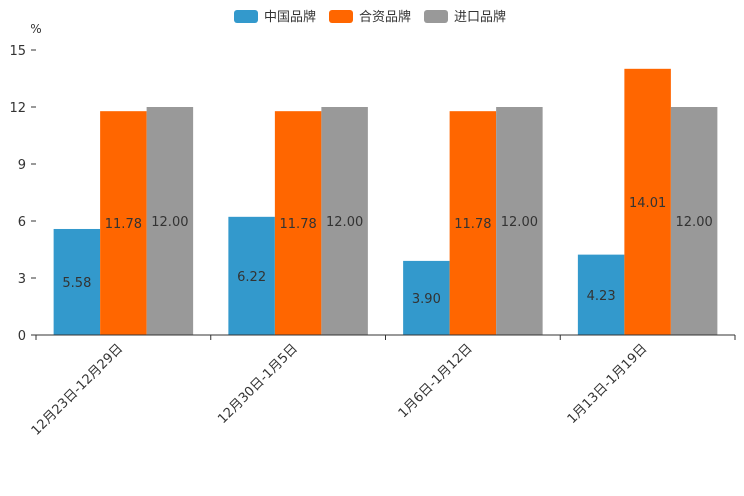 The width and height of the screenshot is (744, 496). I want to click on data-label: 14.01, so click(647, 203).